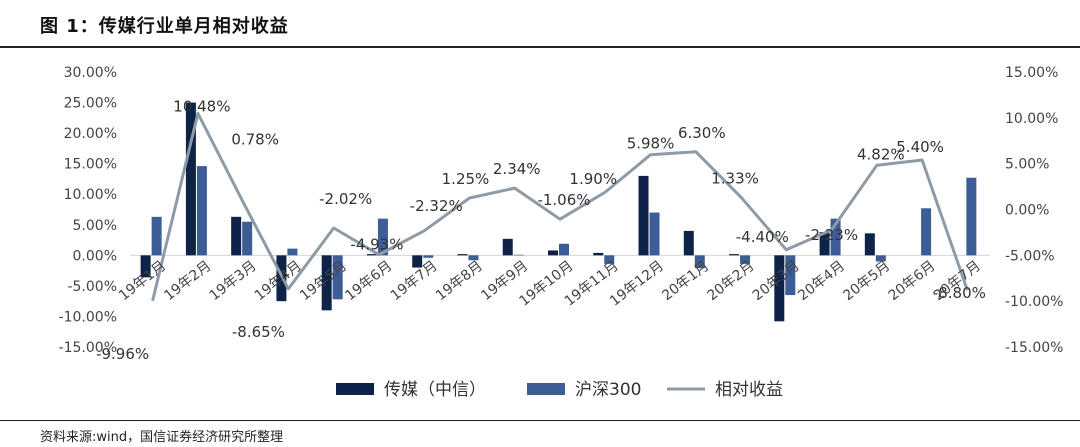 The image size is (1080, 447). What do you see at coordinates (749, 390) in the screenshot?
I see `legend-label: 相对收益` at bounding box center [749, 390].